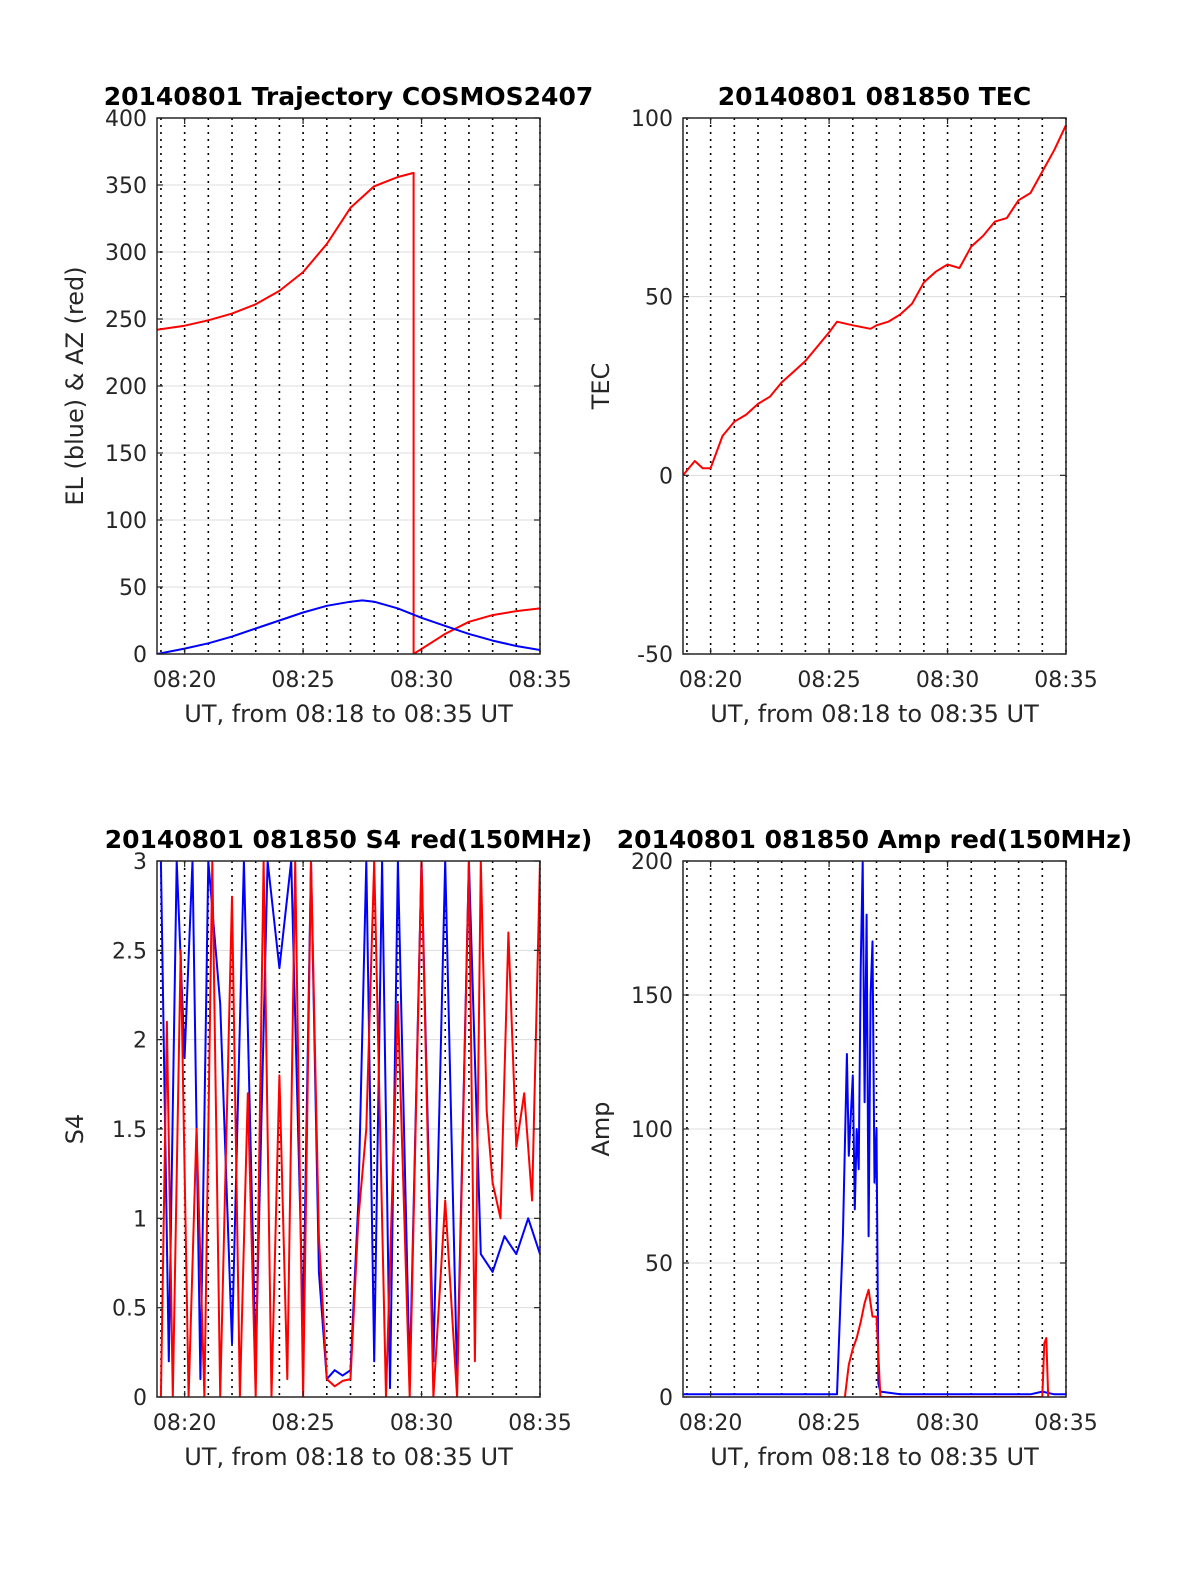 The height and width of the screenshot is (1575, 1200). What do you see at coordinates (129, 951) in the screenshot?
I see `y-tick-label: 2.5` at bounding box center [129, 951].